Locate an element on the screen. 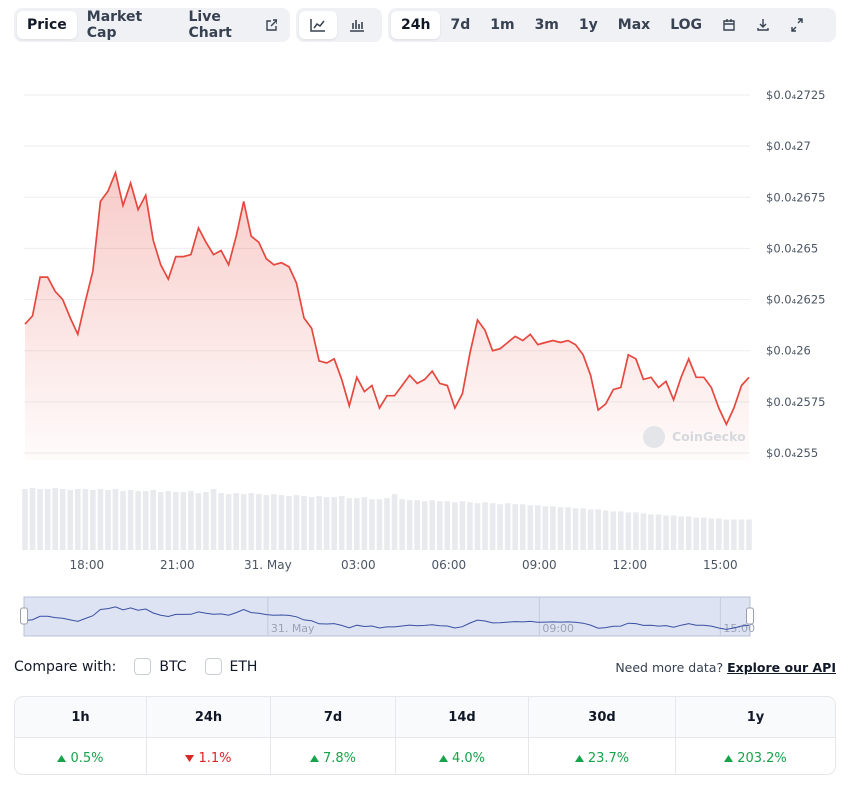  compare-option: ETH is located at coordinates (243, 666).